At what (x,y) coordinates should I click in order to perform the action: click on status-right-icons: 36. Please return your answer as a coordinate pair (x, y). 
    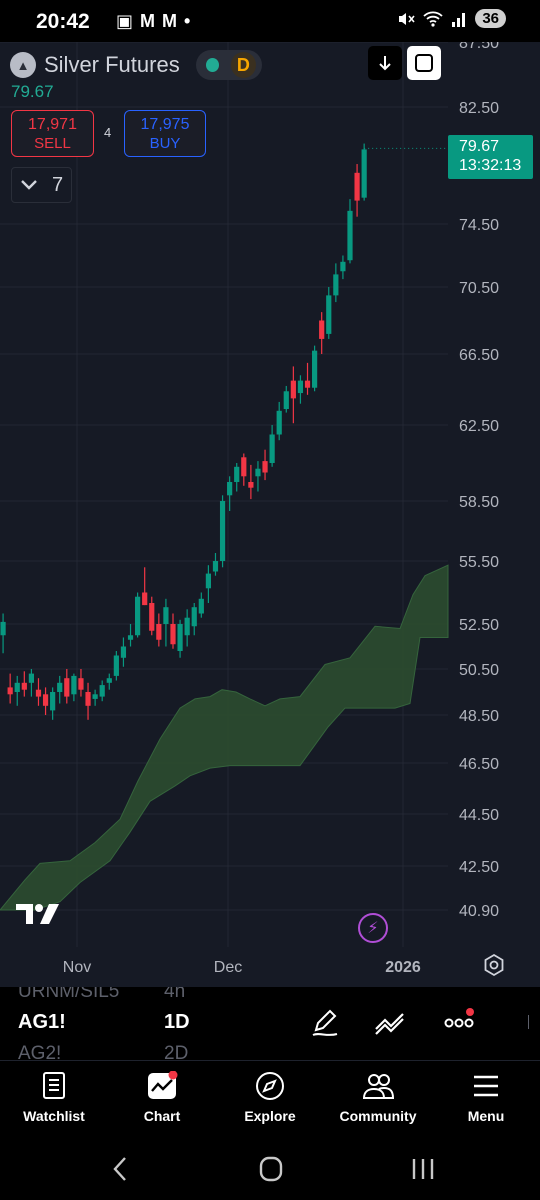
    Looking at the image, I should click on (451, 18).